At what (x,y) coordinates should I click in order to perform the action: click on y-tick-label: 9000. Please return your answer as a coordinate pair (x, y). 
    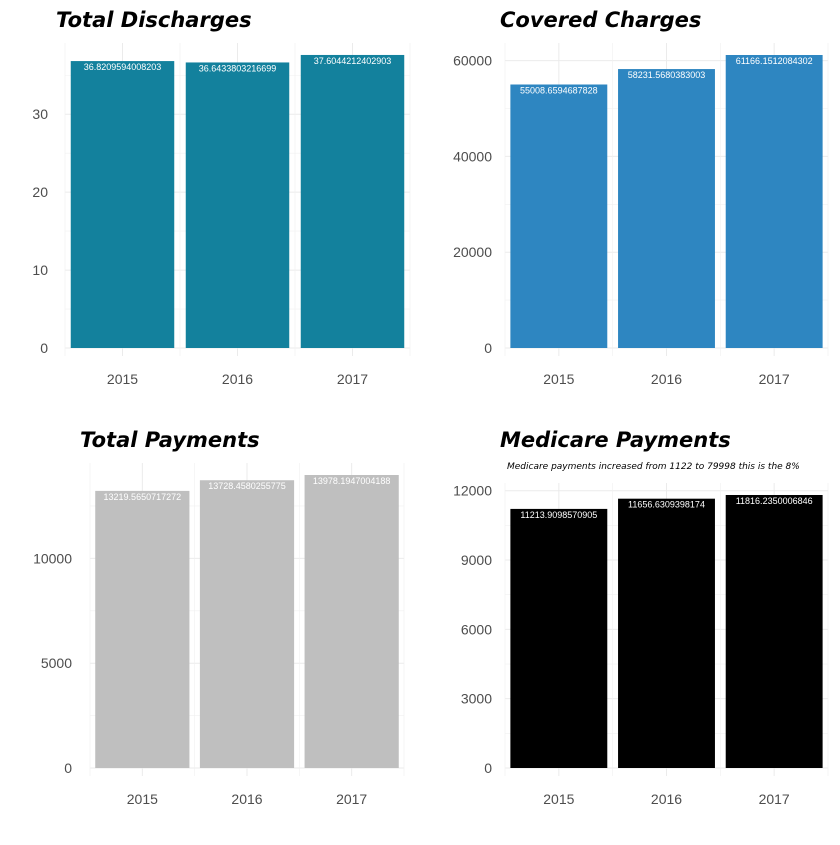
    Looking at the image, I should click on (476, 560).